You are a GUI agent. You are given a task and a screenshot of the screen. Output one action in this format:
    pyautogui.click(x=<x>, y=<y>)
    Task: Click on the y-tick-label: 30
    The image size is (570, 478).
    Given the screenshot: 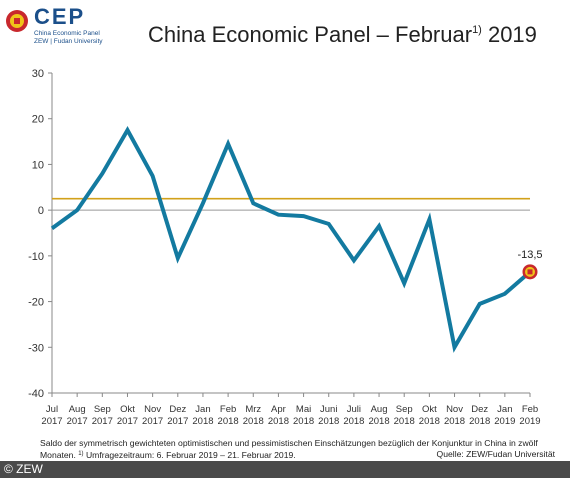 What is the action you would take?
    pyautogui.click(x=38, y=74)
    